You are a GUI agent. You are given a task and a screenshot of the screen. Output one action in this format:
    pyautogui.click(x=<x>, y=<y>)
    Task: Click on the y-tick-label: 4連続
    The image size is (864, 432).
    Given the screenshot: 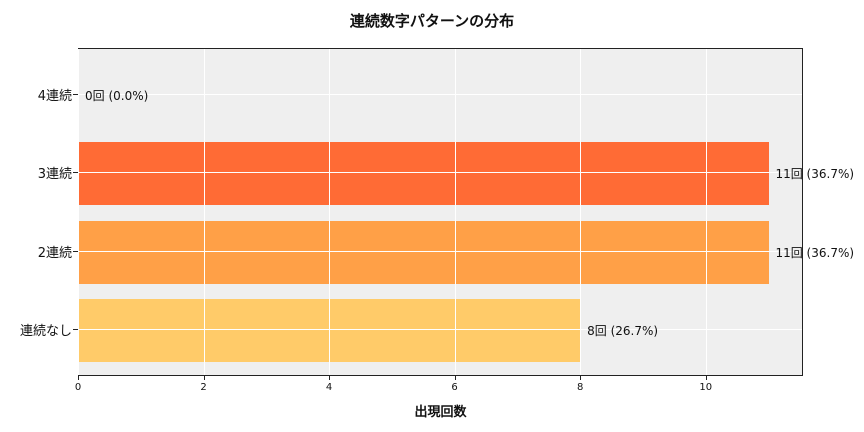 What is the action you would take?
    pyautogui.click(x=54, y=96)
    